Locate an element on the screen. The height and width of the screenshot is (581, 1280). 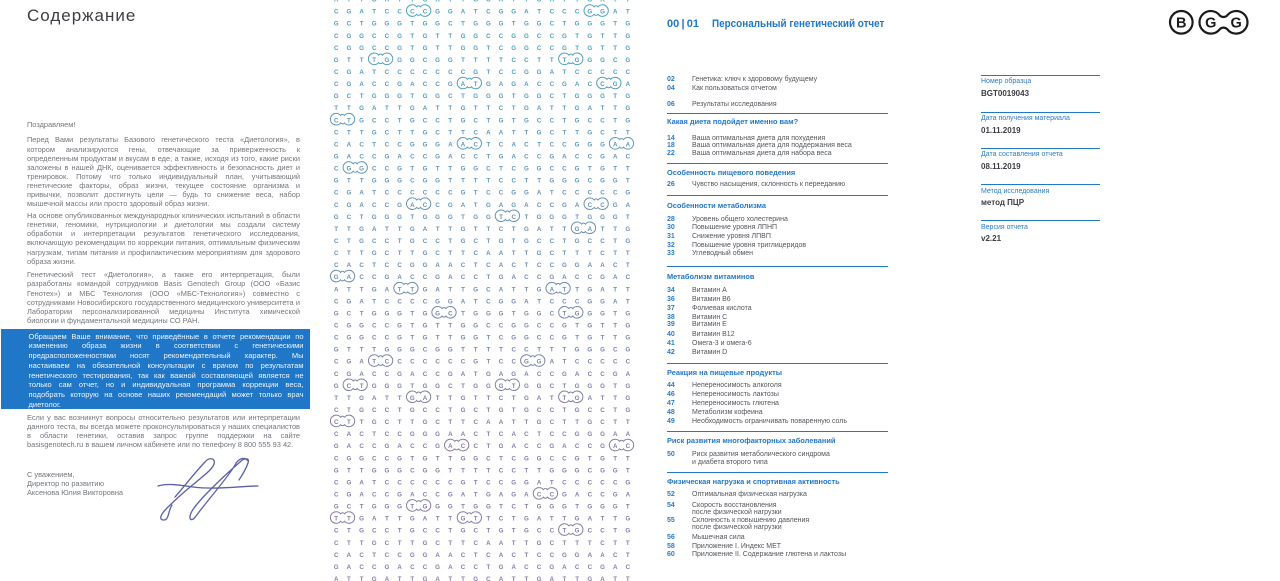
svg-text: B is located at coordinates (1181, 24).